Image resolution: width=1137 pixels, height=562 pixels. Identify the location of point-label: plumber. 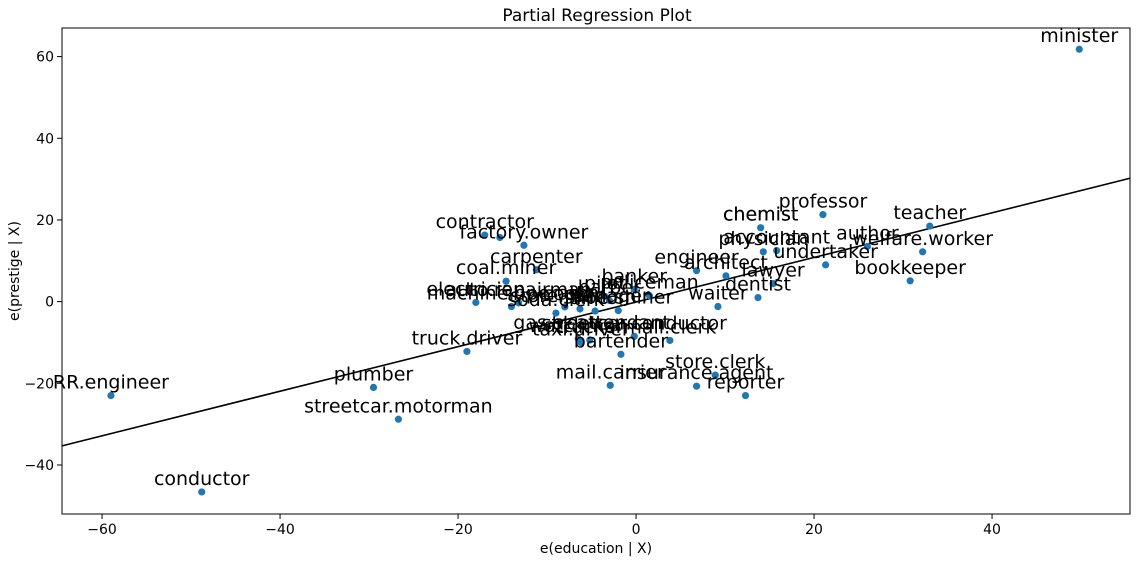
(374, 374).